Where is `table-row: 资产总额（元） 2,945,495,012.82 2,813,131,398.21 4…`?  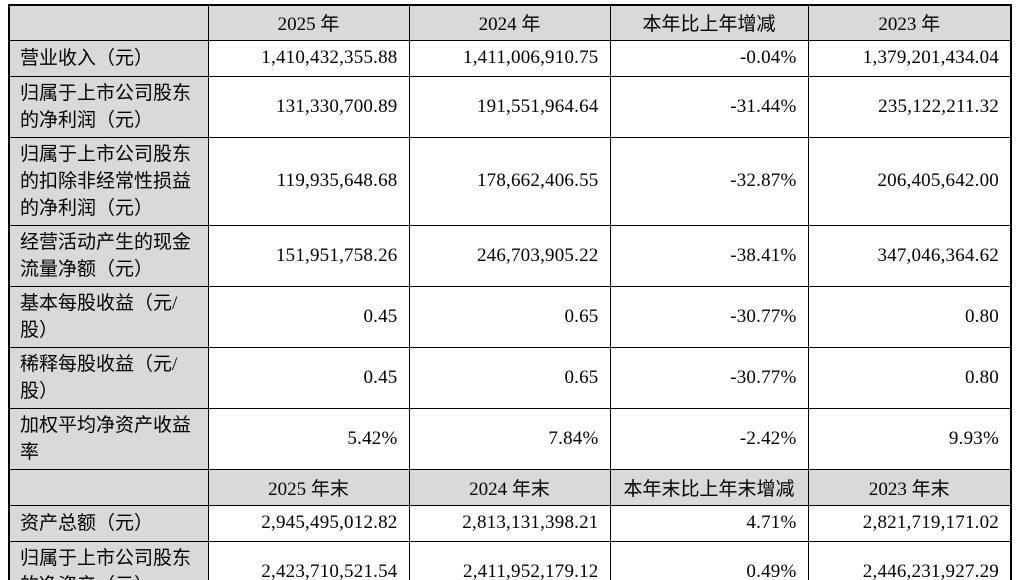
table-row: 资产总额（元） 2,945,495,012.82 2,813,131,398.21 4… is located at coordinates (510, 523).